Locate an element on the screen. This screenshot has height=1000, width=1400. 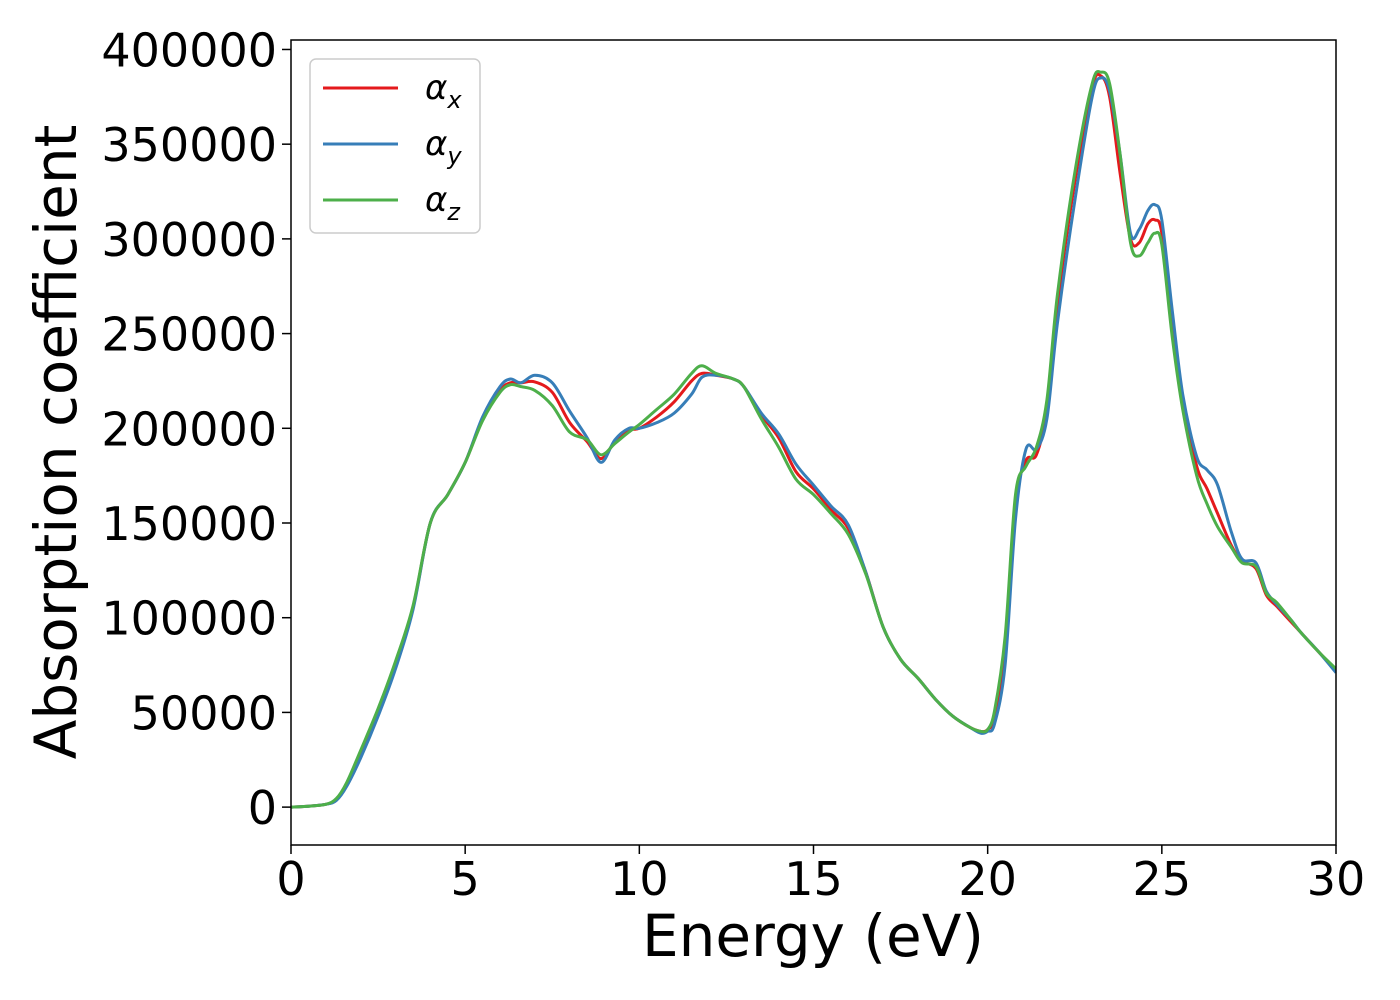
x-tick-label: 25 is located at coordinates (1162, 879).